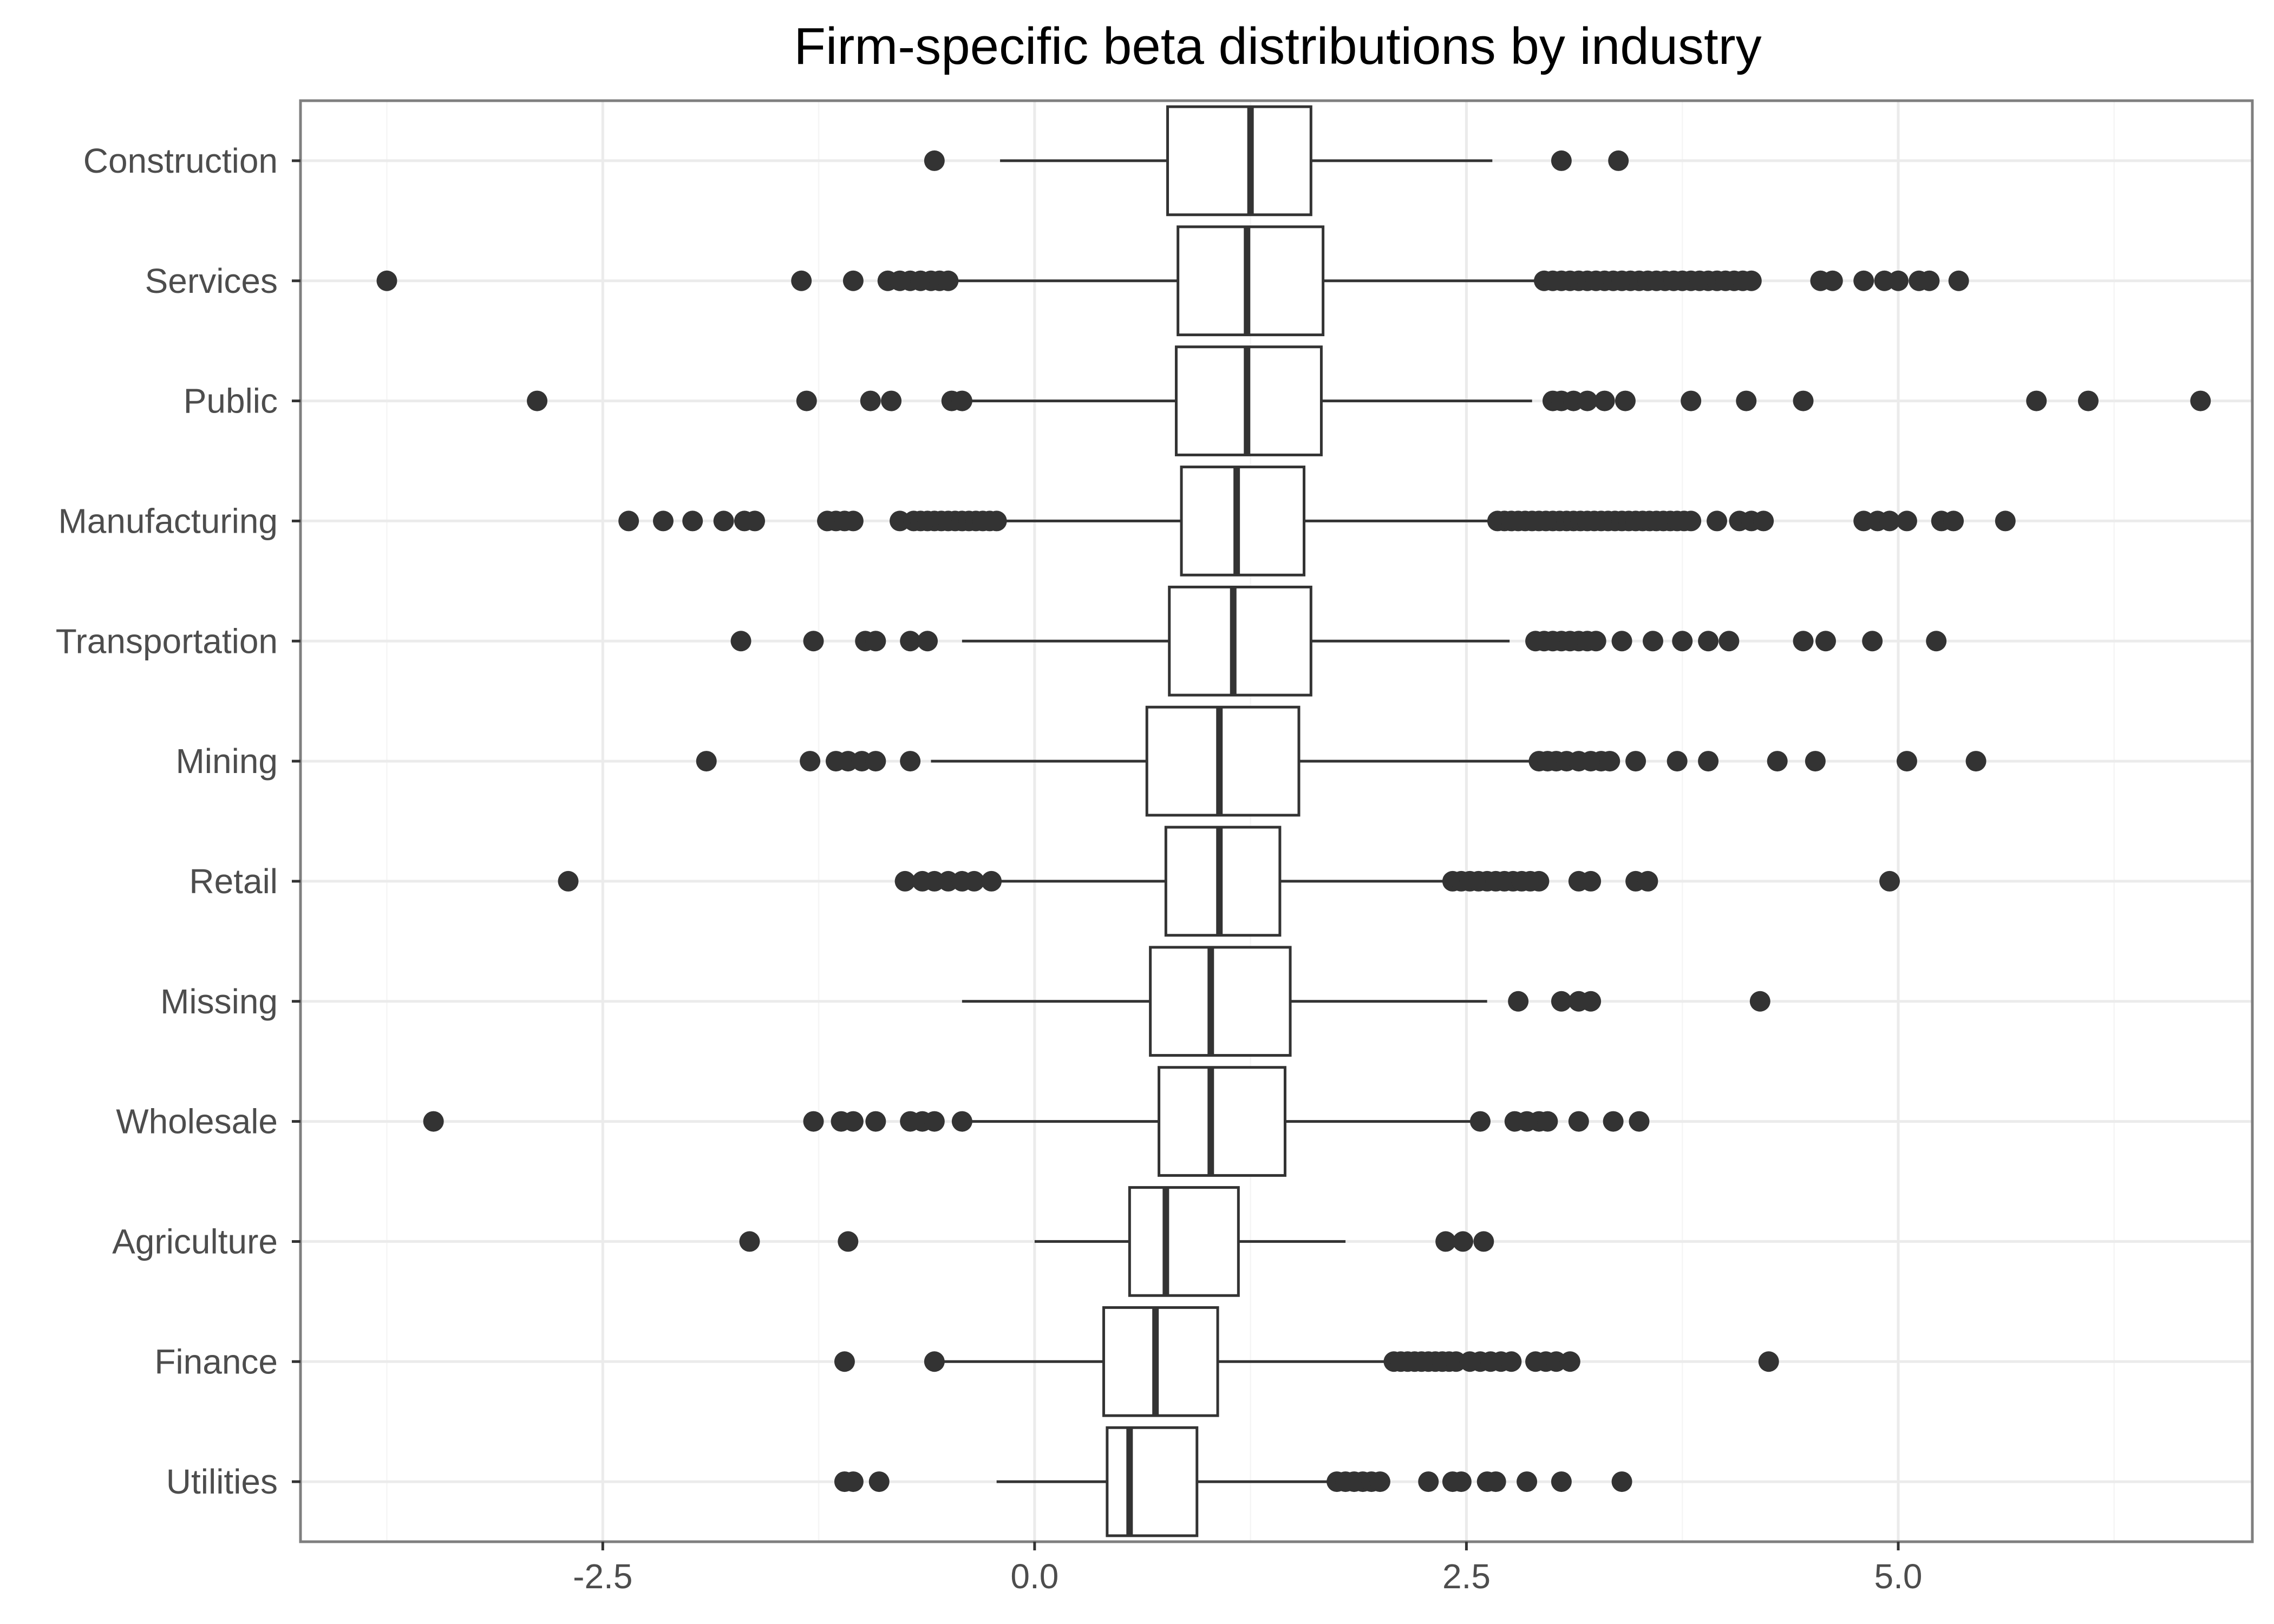  What do you see at coordinates (197, 1121) in the screenshot?
I see `y-tick-label: Wholesale` at bounding box center [197, 1121].